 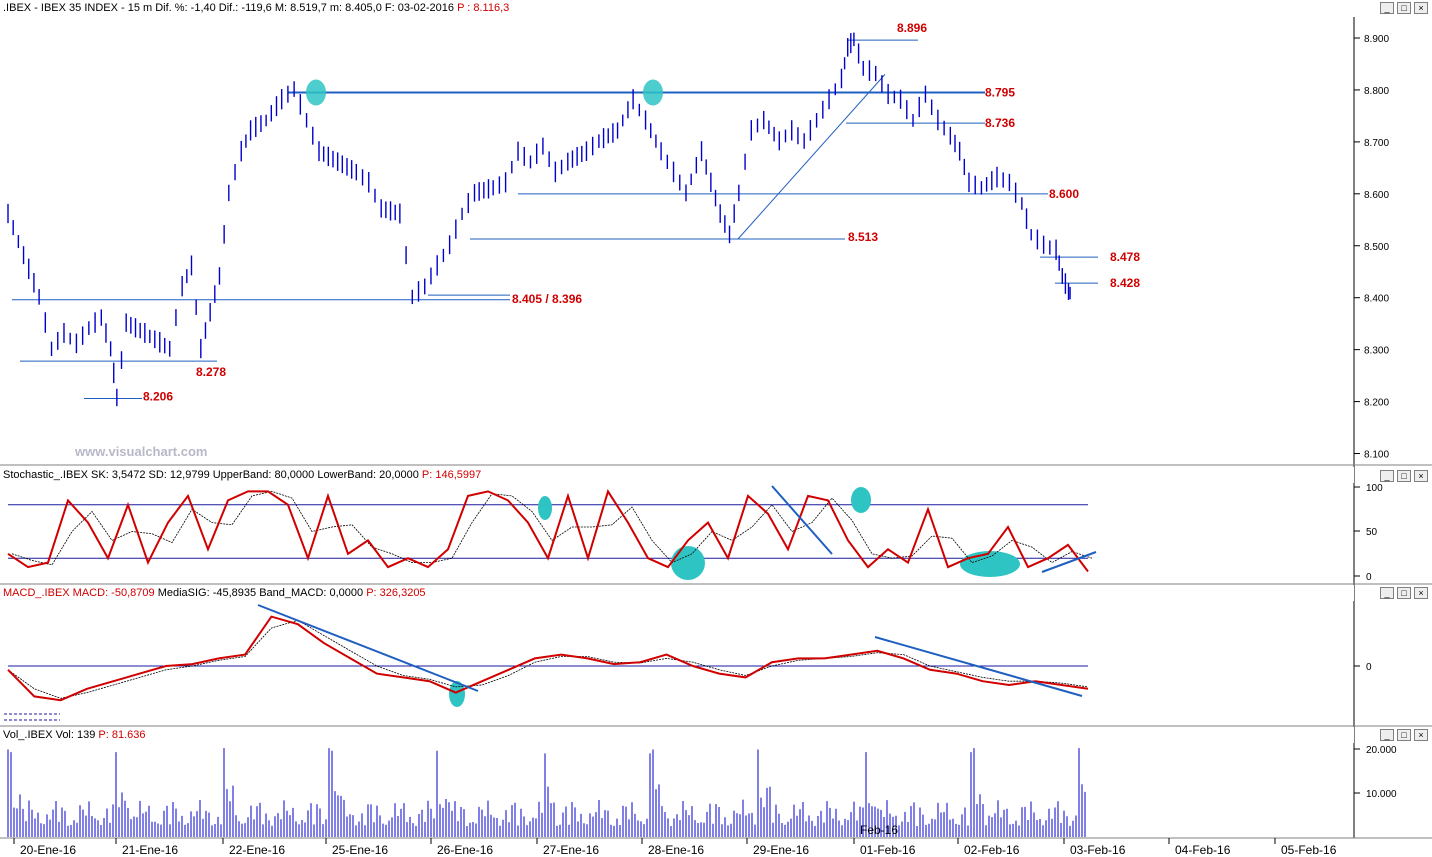 What do you see at coordinates (1000, 123) in the screenshot?
I see `price-level-label: 8.736` at bounding box center [1000, 123].